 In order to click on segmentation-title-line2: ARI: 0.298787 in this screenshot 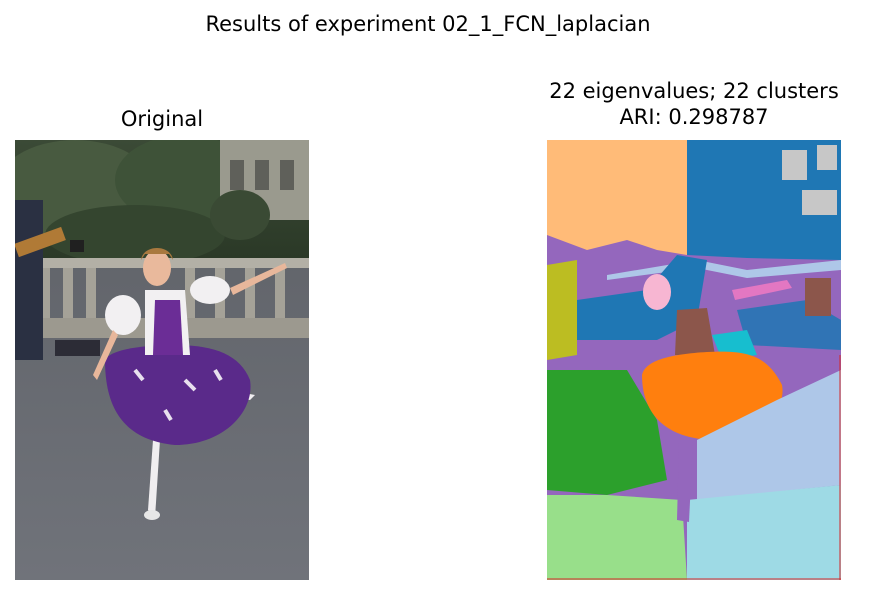, I will do `click(694, 117)`.